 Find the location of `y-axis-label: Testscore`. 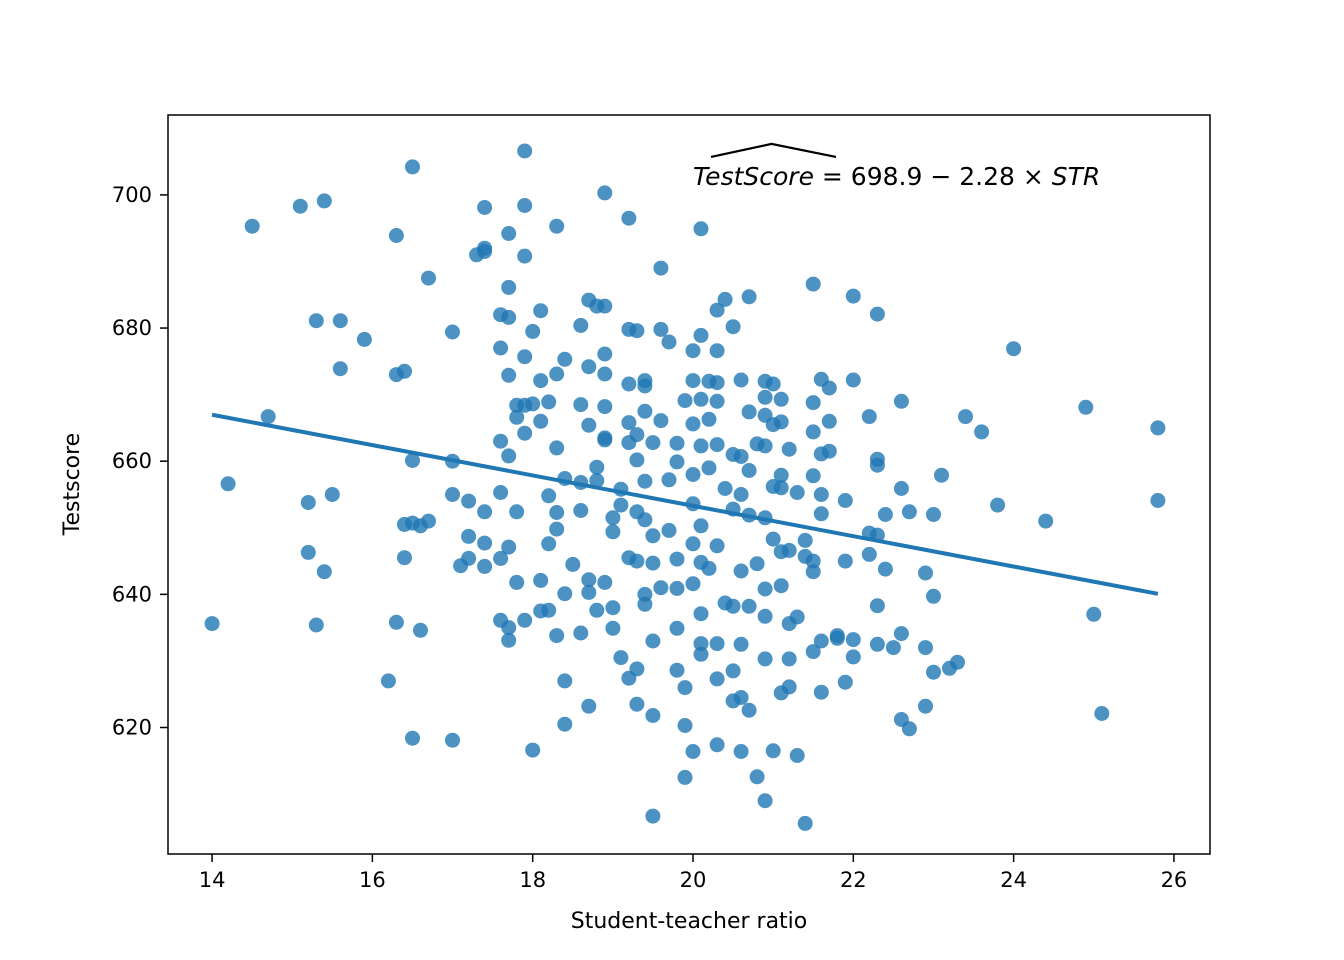

y-axis-label: Testscore is located at coordinates (72, 484).